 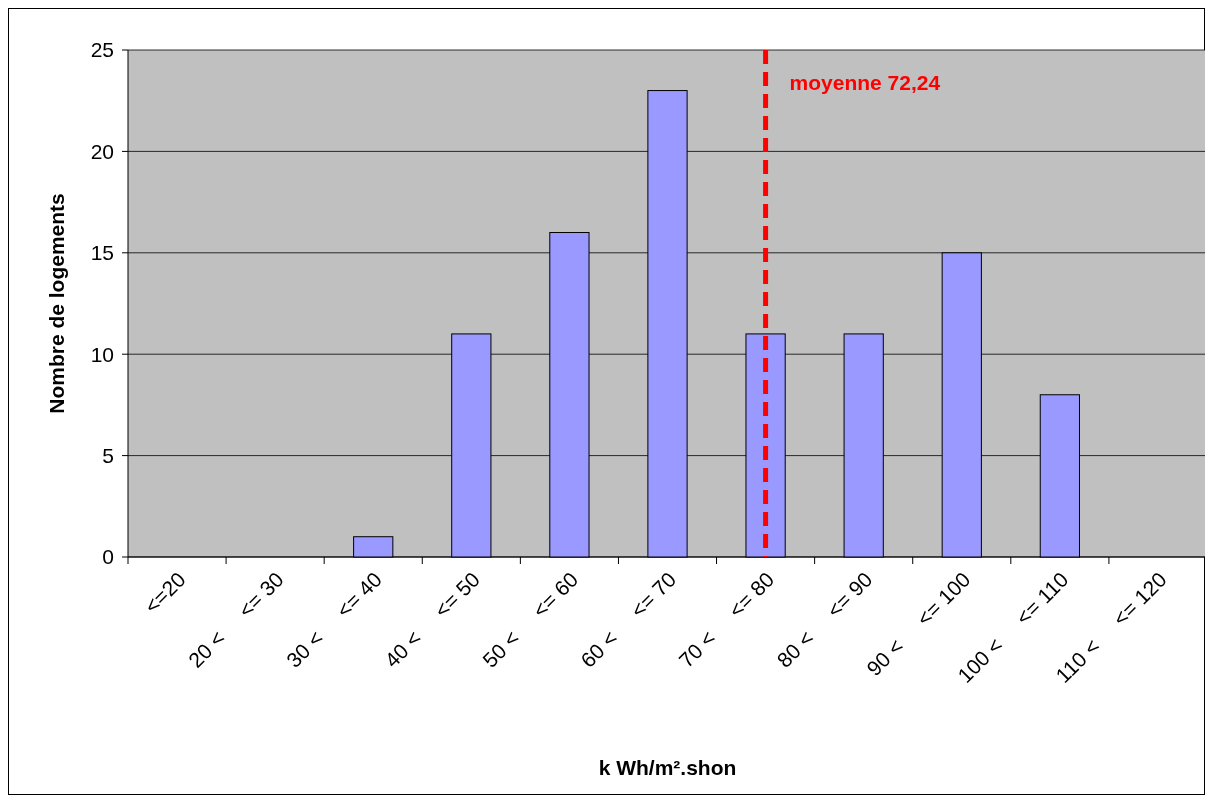 I want to click on y-tick-label: 5, so click(x=108, y=455).